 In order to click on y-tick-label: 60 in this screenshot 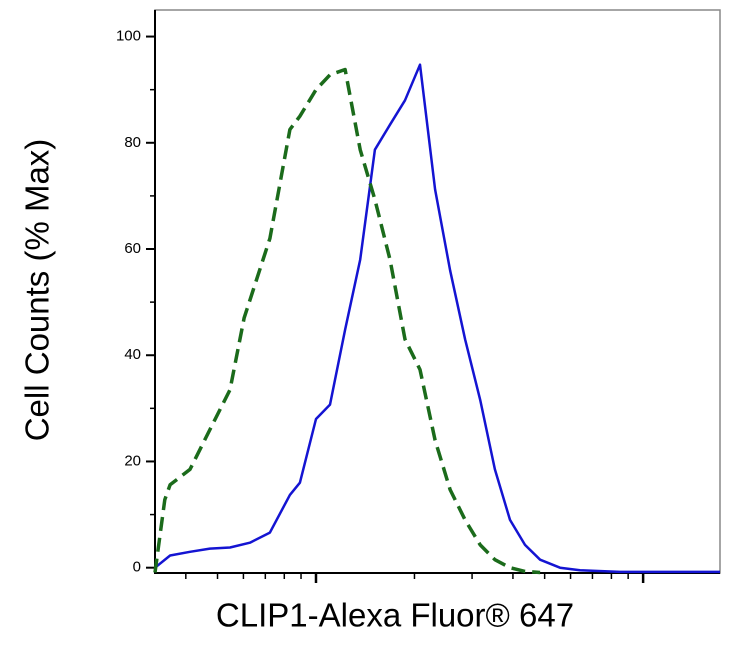, I will do `click(132, 248)`.